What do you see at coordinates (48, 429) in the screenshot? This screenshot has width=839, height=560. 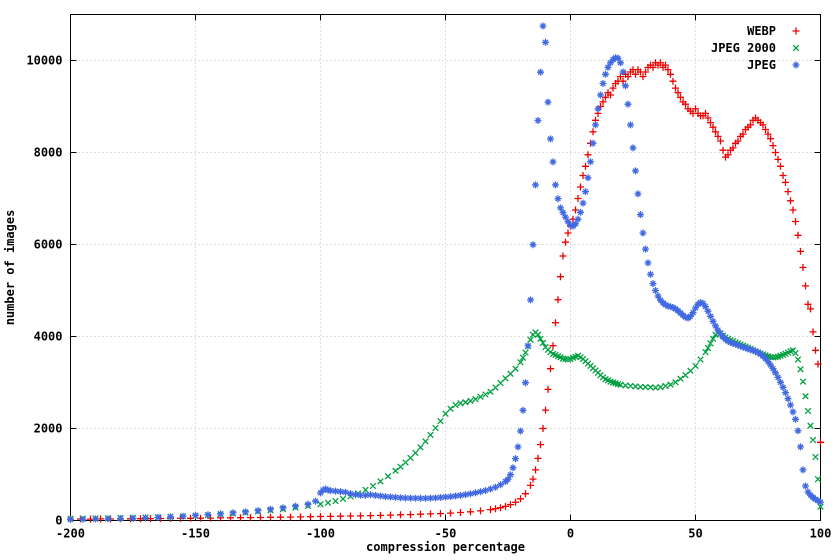 I see `y-tick-label: 2000` at bounding box center [48, 429].